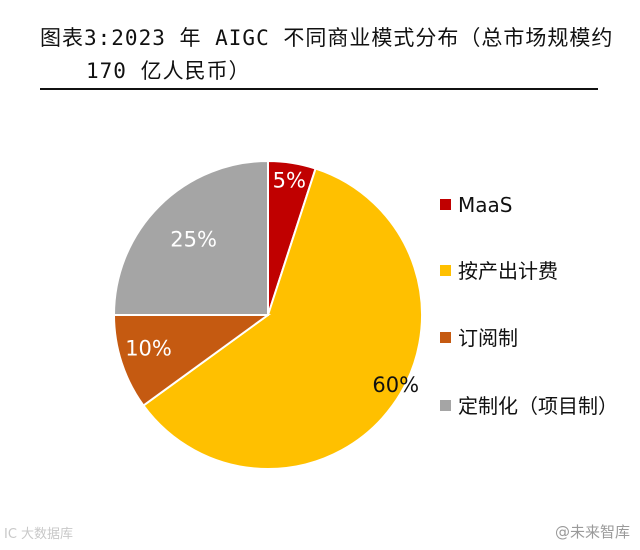 This screenshot has width=640, height=550. Describe the element at coordinates (168, 71) in the screenshot. I see `title-line-2: 170 亿人民币）` at that location.